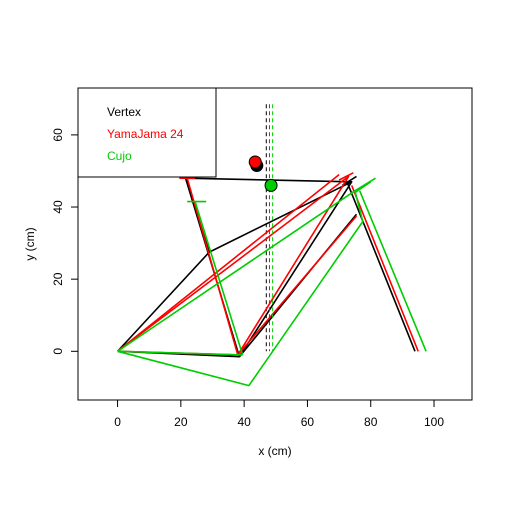  Describe the element at coordinates (297, 285) in the screenshot. I see `series-yamajama-24-seatstay` at that location.